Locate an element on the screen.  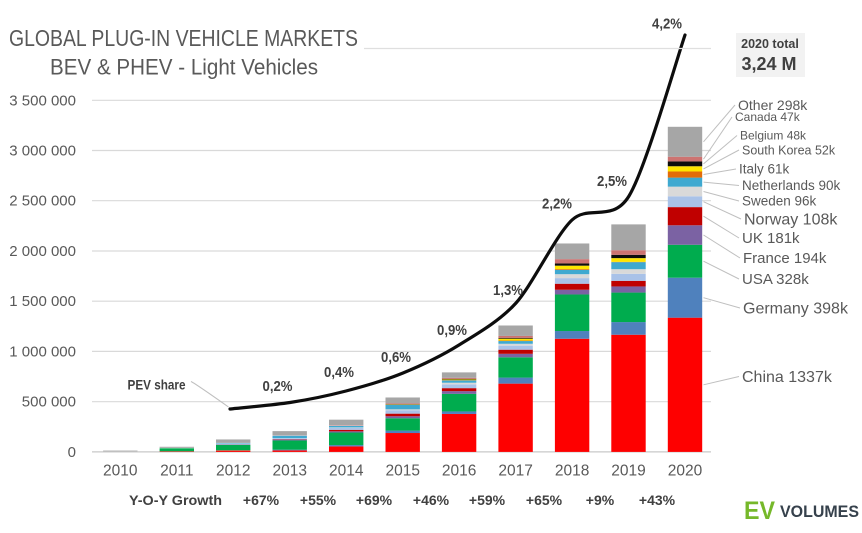
svg-text: Y-O-Y Growth is located at coordinates (175, 500).